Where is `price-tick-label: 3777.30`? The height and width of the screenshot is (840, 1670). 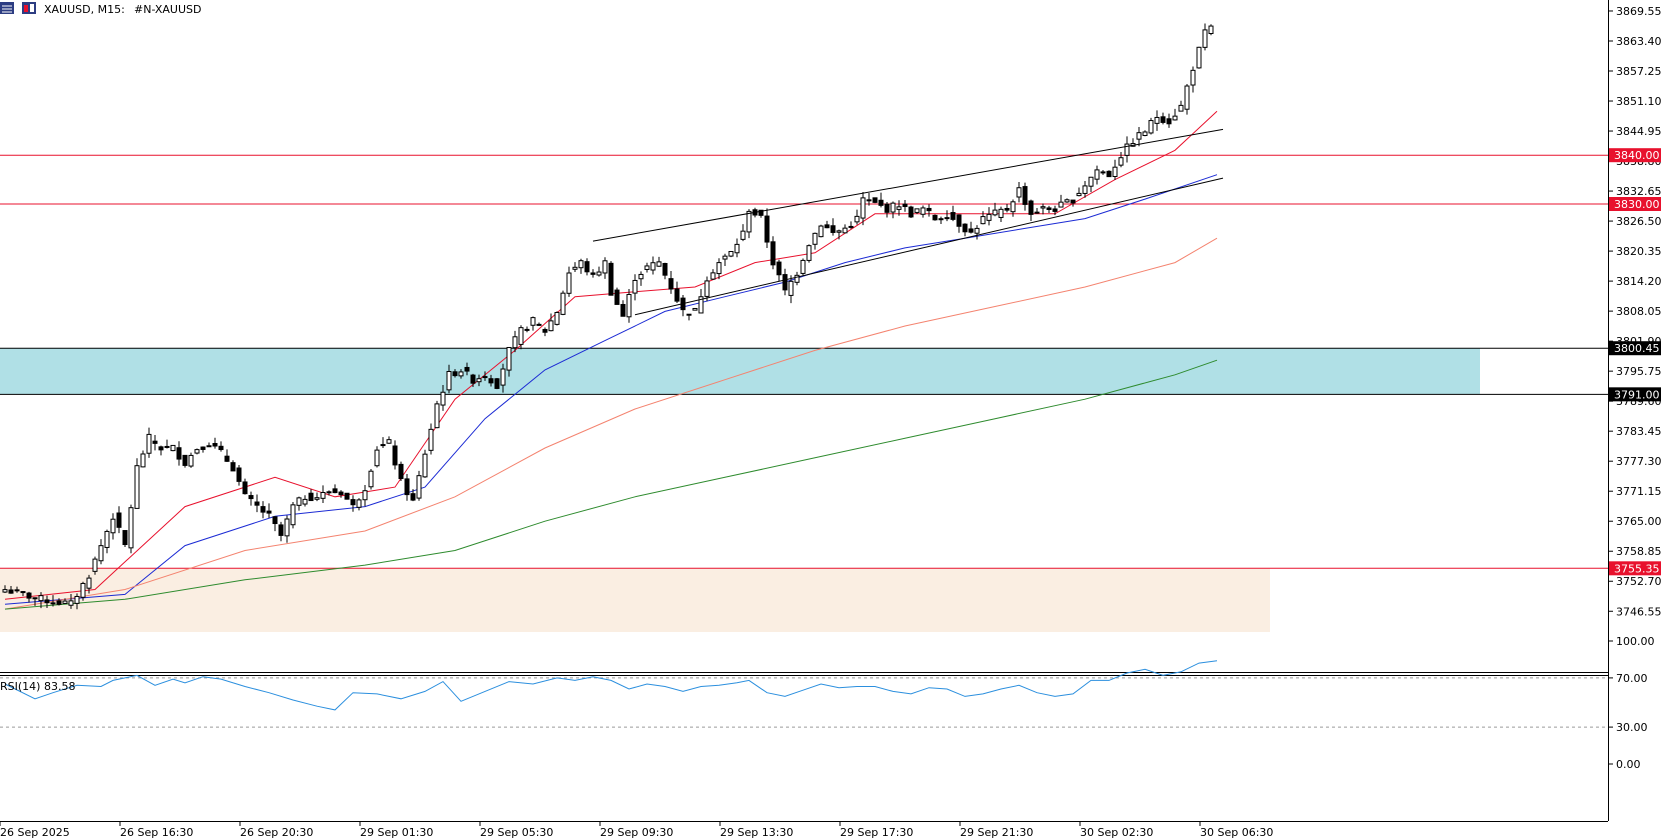 price-tick-label: 3777.30 is located at coordinates (1639, 461).